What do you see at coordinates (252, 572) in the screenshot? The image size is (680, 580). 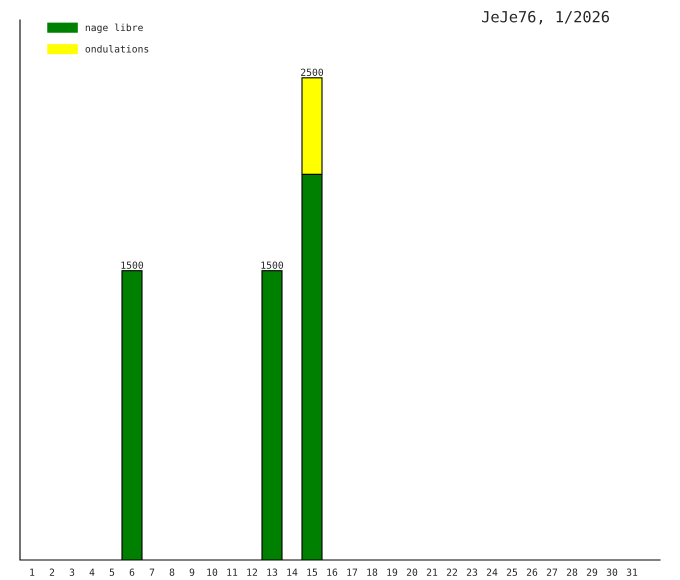 I see `x-tick-label: 12` at bounding box center [252, 572].